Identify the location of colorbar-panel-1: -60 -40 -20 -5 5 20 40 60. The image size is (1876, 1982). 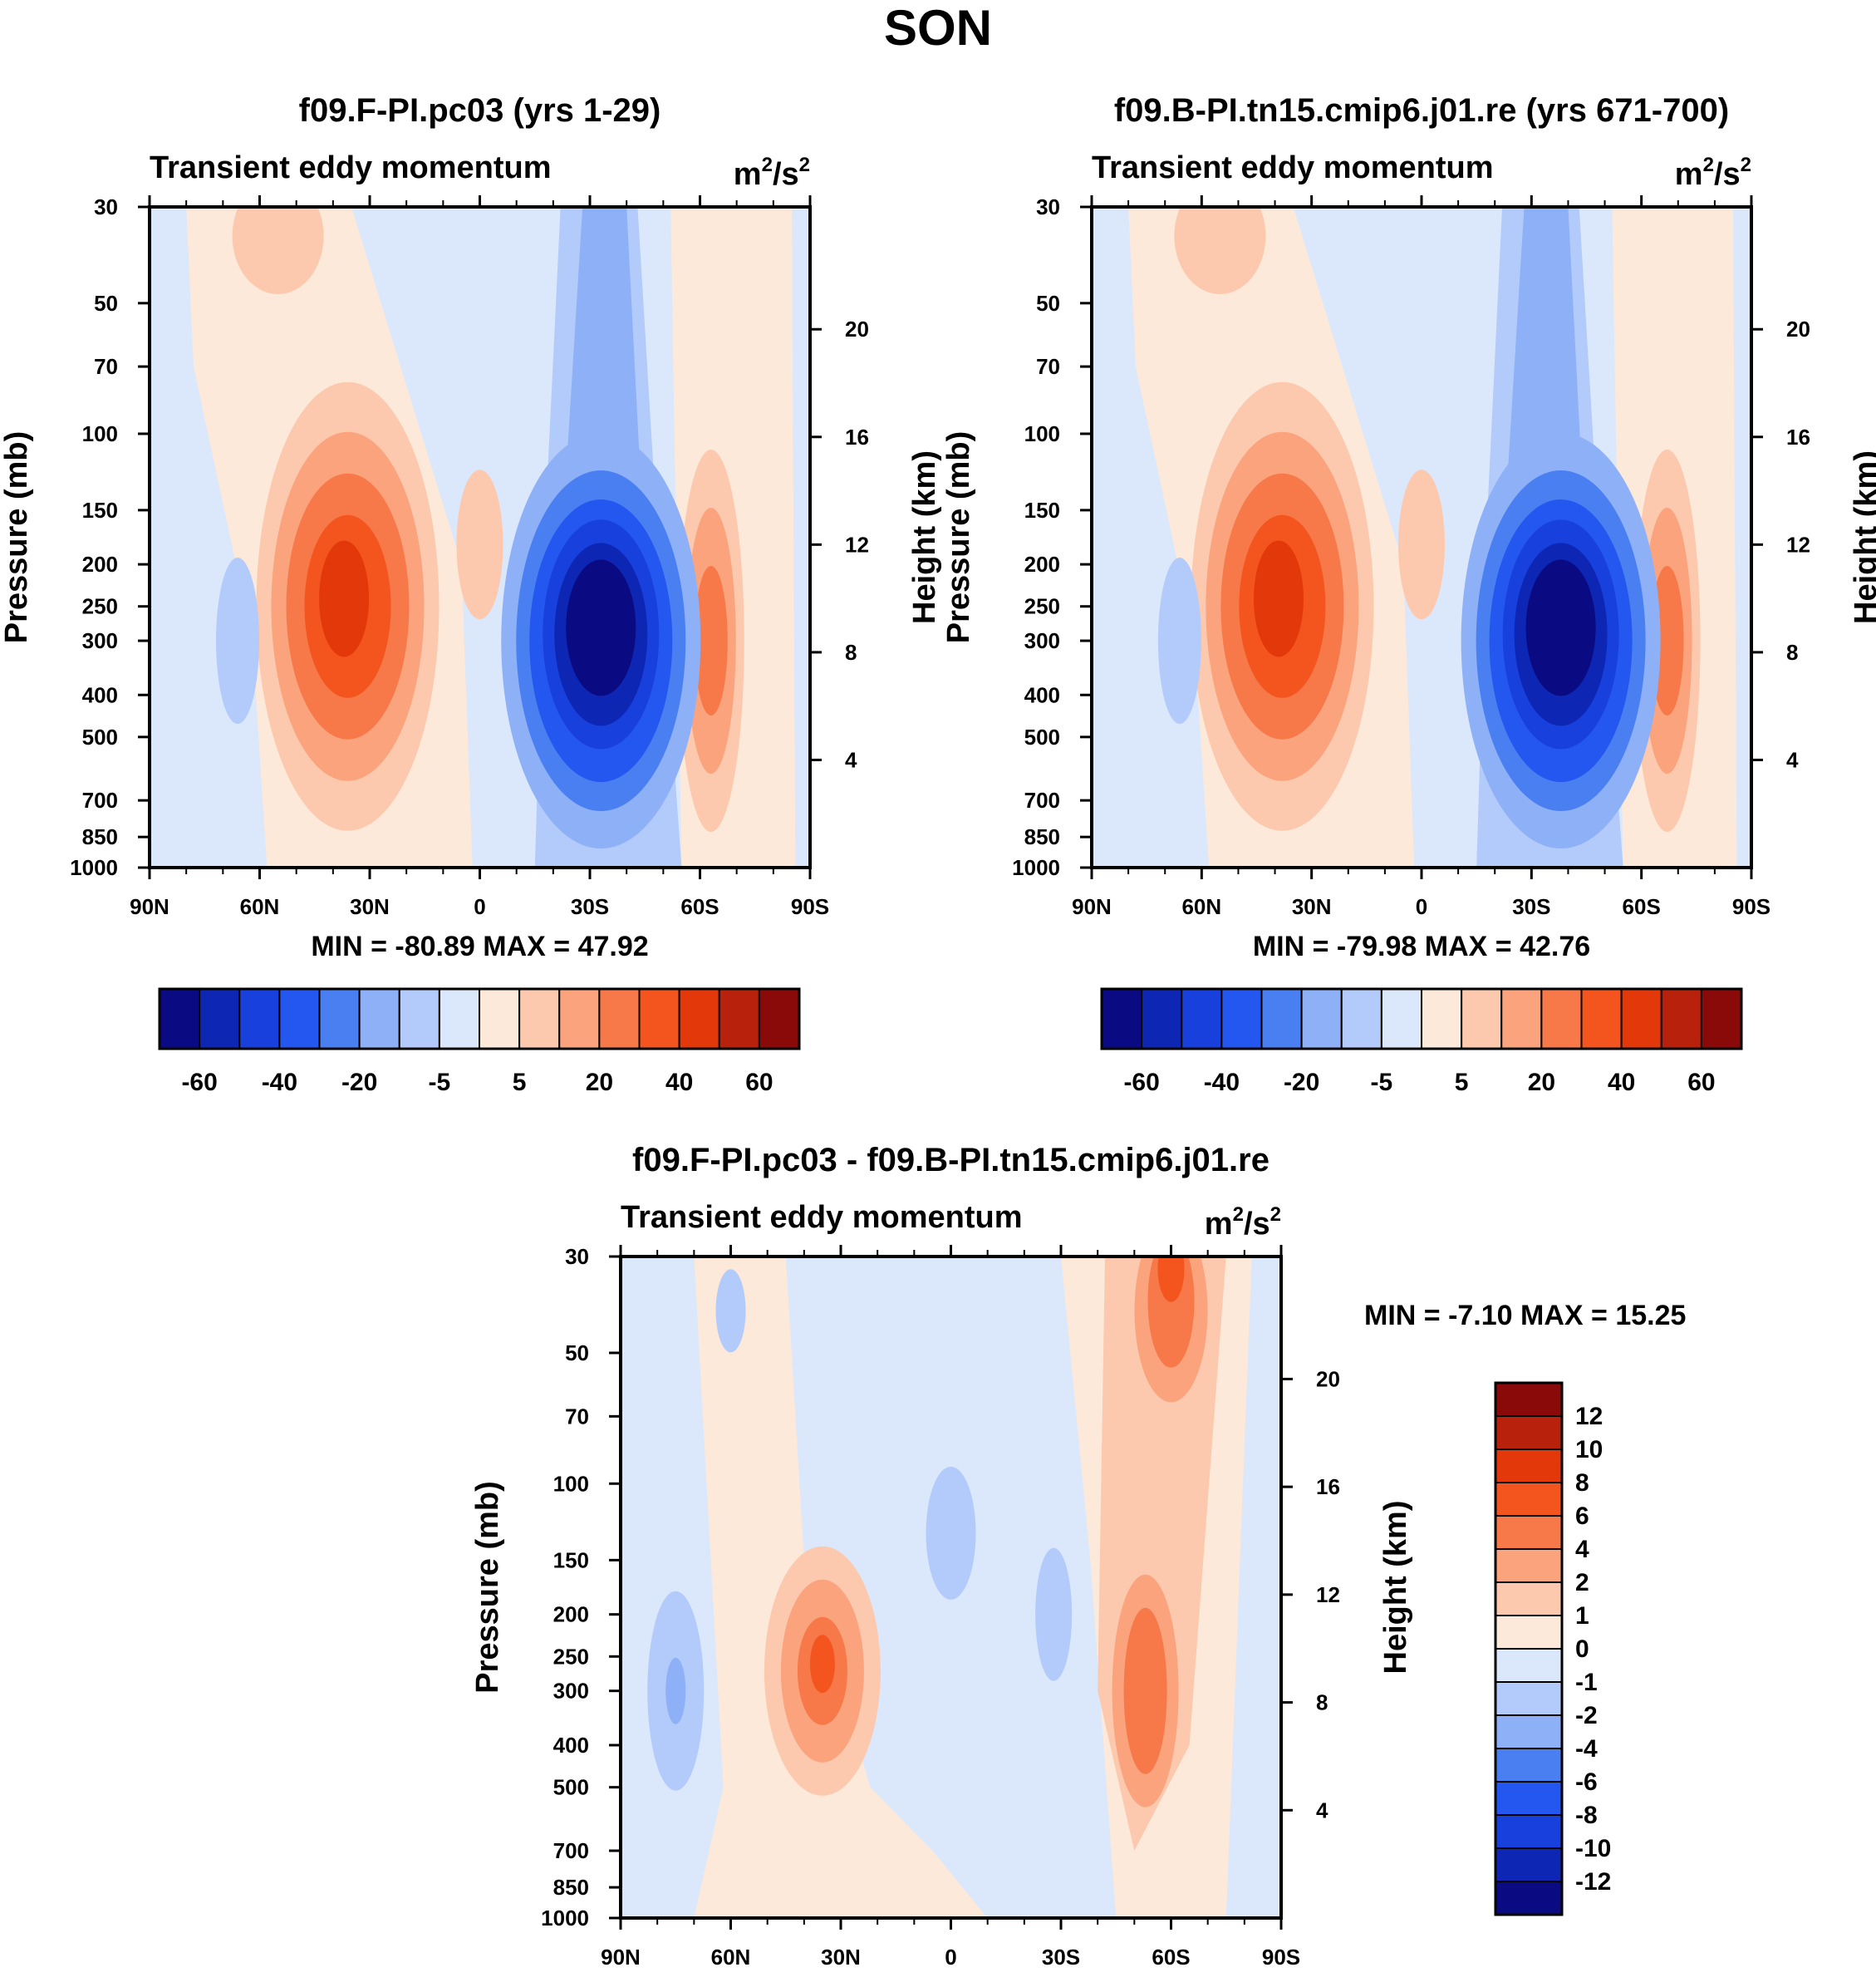
(479, 1041).